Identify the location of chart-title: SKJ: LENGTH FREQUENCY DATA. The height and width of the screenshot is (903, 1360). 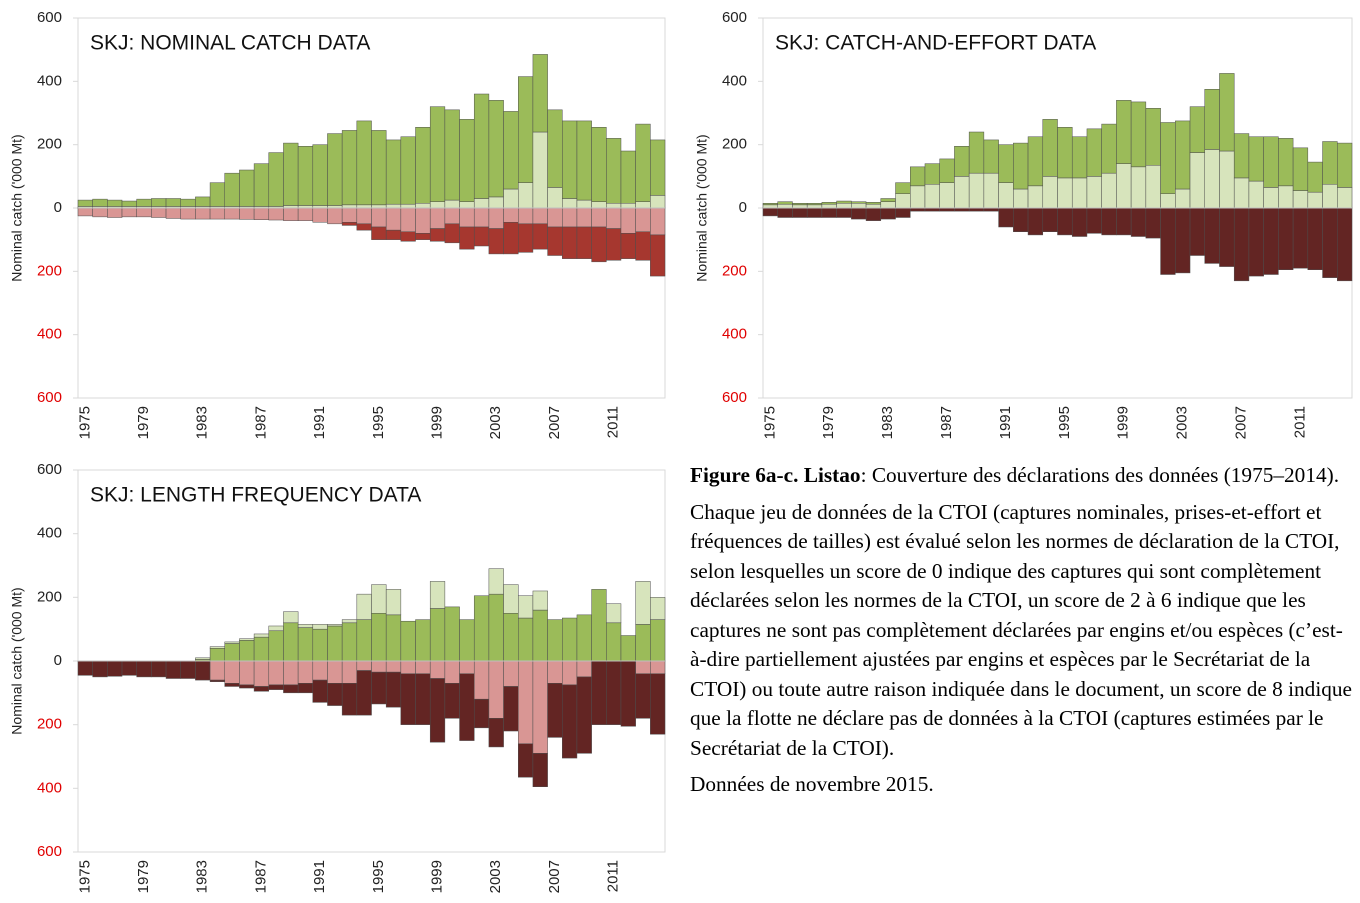
(255, 495).